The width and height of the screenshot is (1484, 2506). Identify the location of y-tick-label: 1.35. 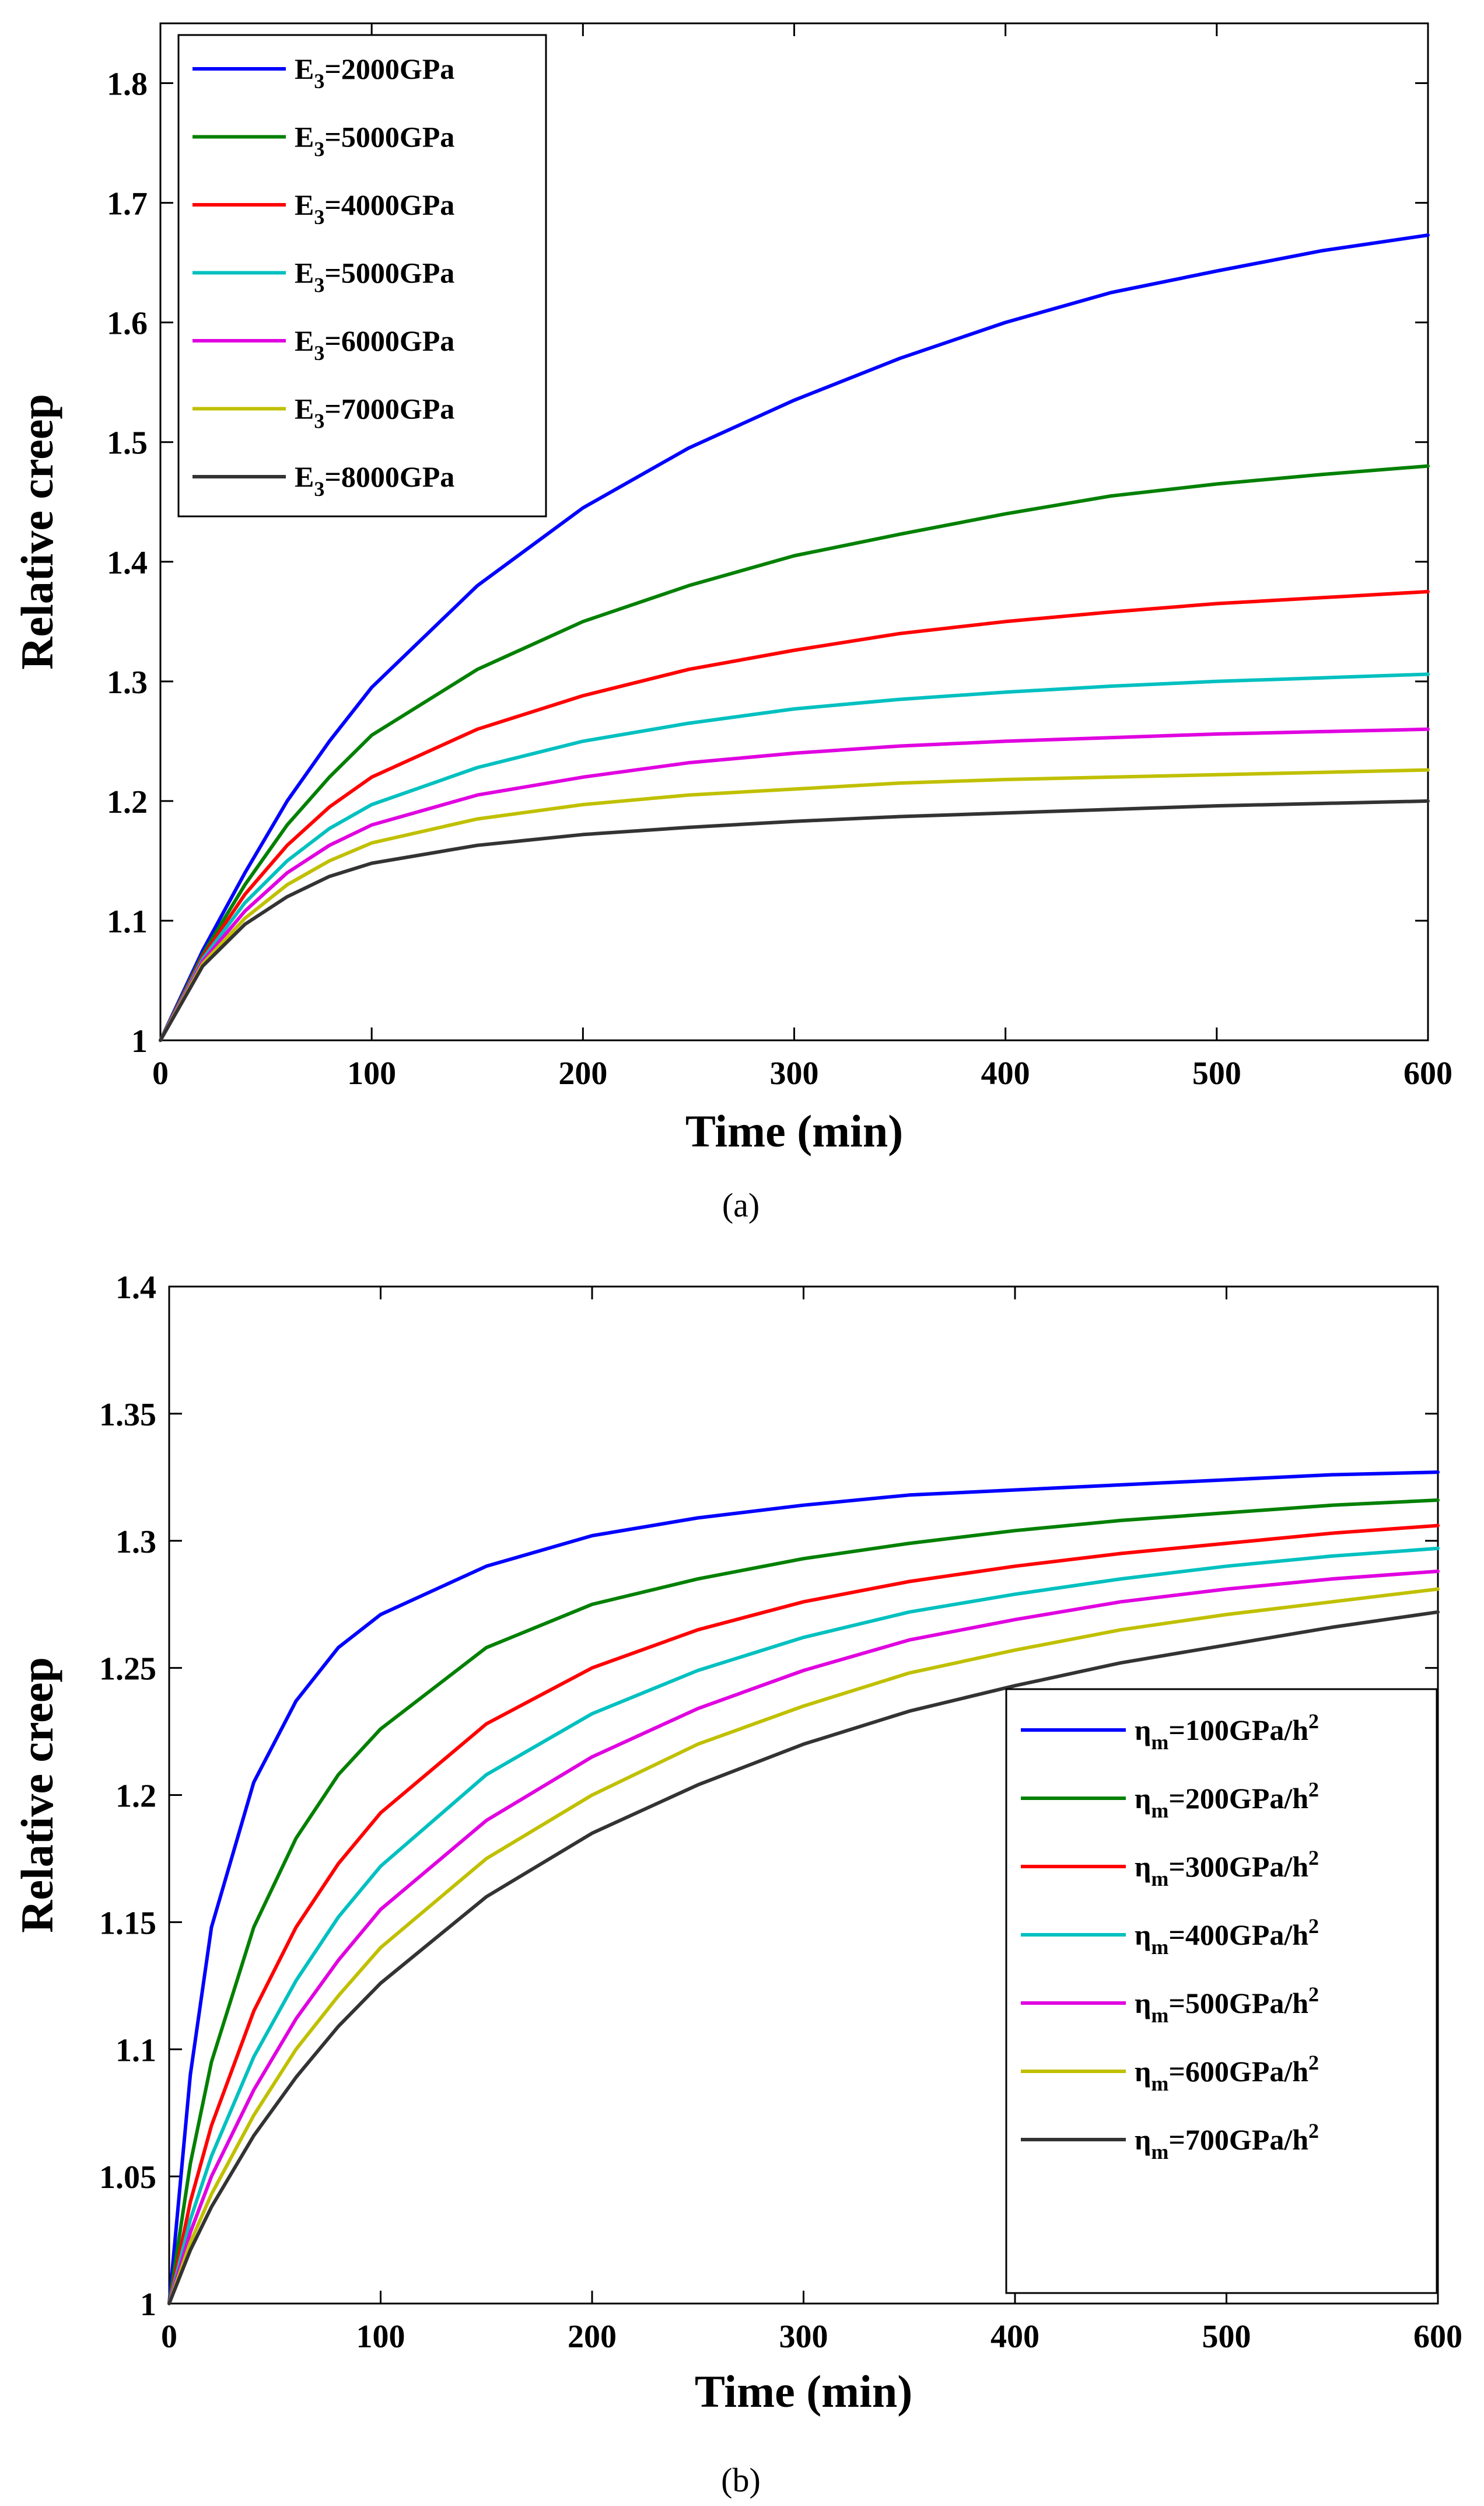
(127, 1415).